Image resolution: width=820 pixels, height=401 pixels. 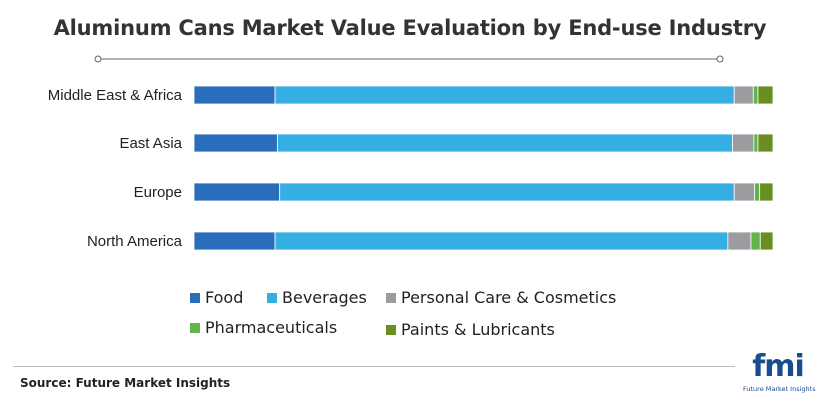 What do you see at coordinates (324, 297) in the screenshot?
I see `legend-label: Beverages` at bounding box center [324, 297].